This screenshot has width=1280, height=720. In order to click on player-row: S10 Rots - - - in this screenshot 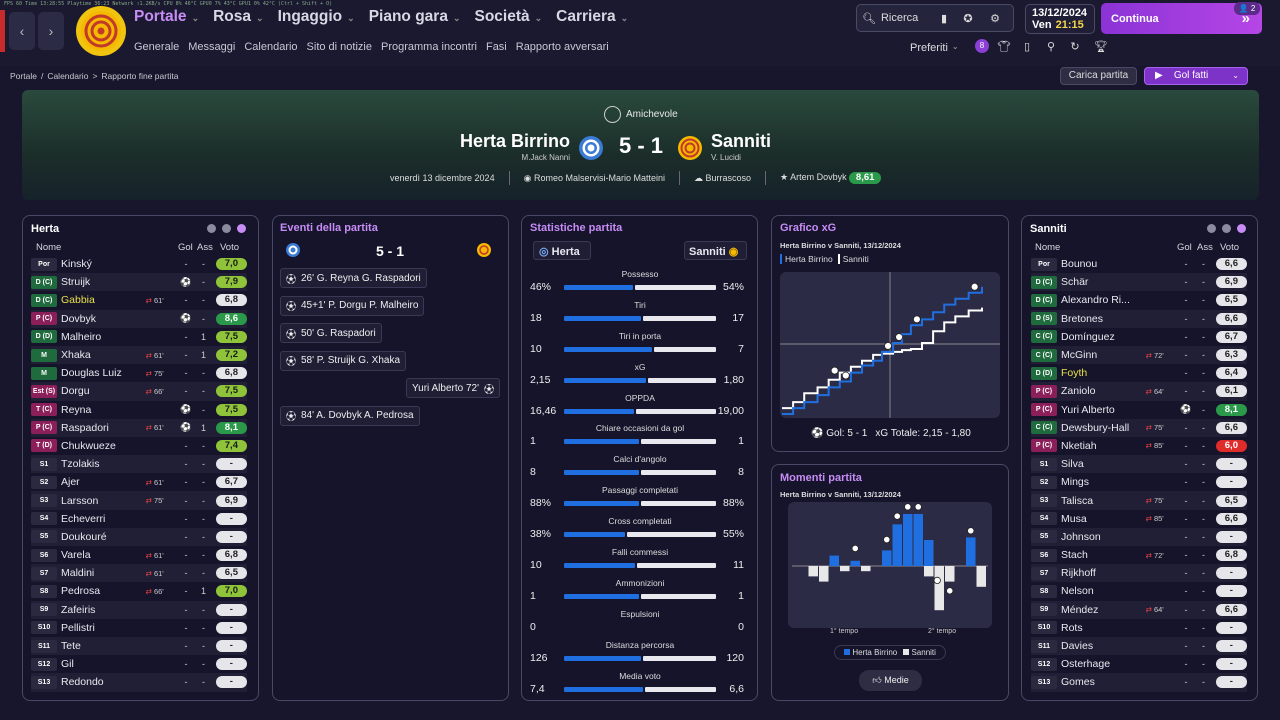, I will do `click(1139, 628)`.